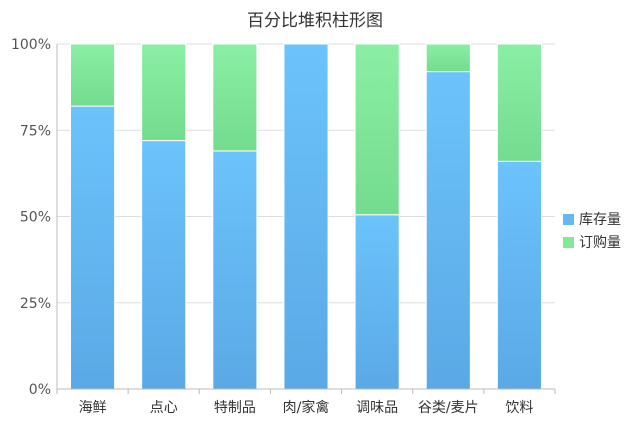 The height and width of the screenshot is (431, 630). I want to click on y-tick-label: 0%, so click(40, 390).